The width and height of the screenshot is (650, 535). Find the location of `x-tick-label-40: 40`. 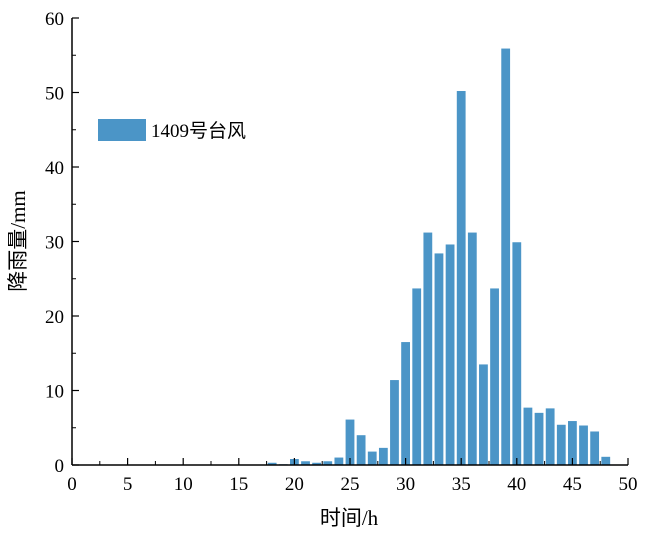

x-tick-label-40: 40 is located at coordinates (516, 484).